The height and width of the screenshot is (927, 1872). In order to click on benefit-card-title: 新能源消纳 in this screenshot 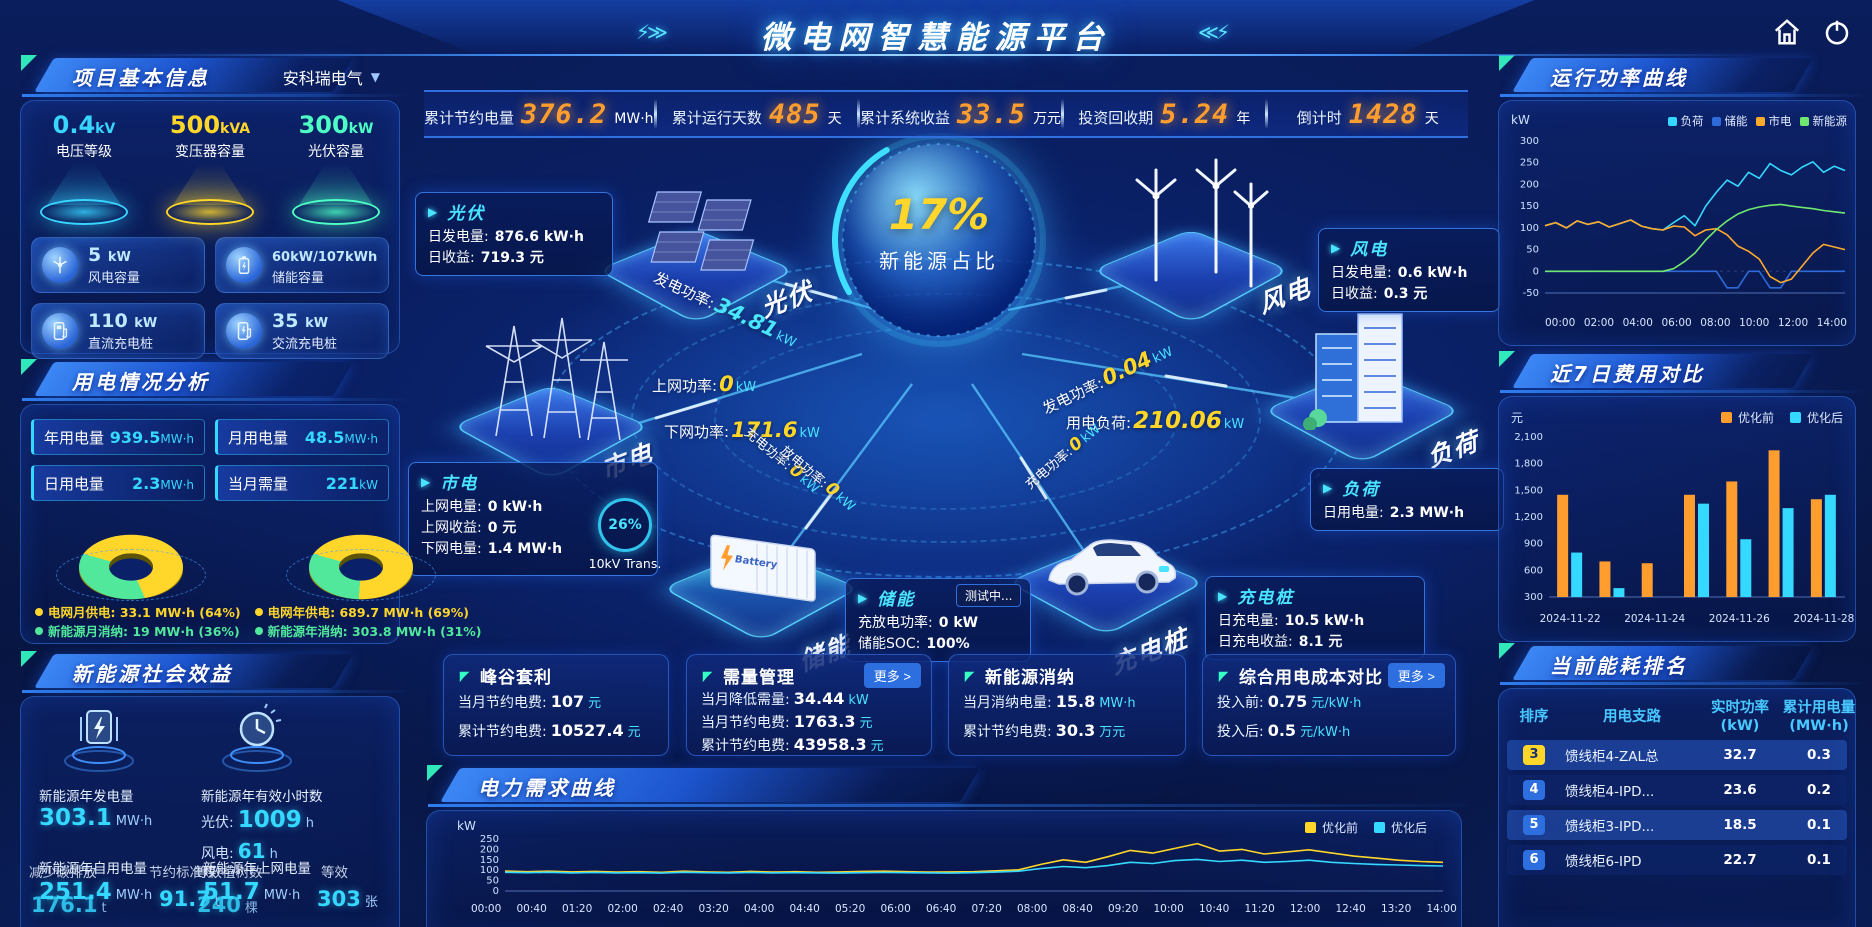, I will do `click(1067, 675)`.